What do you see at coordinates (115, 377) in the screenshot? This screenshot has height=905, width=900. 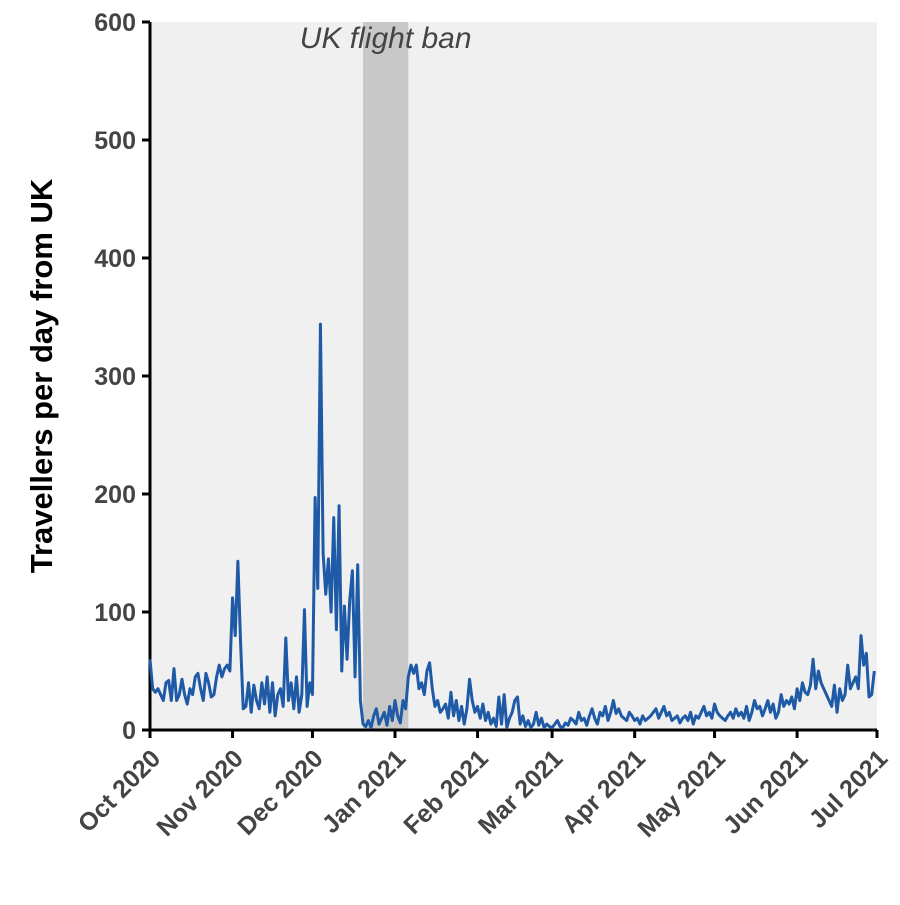 I see `y-tick-label: 300` at bounding box center [115, 377].